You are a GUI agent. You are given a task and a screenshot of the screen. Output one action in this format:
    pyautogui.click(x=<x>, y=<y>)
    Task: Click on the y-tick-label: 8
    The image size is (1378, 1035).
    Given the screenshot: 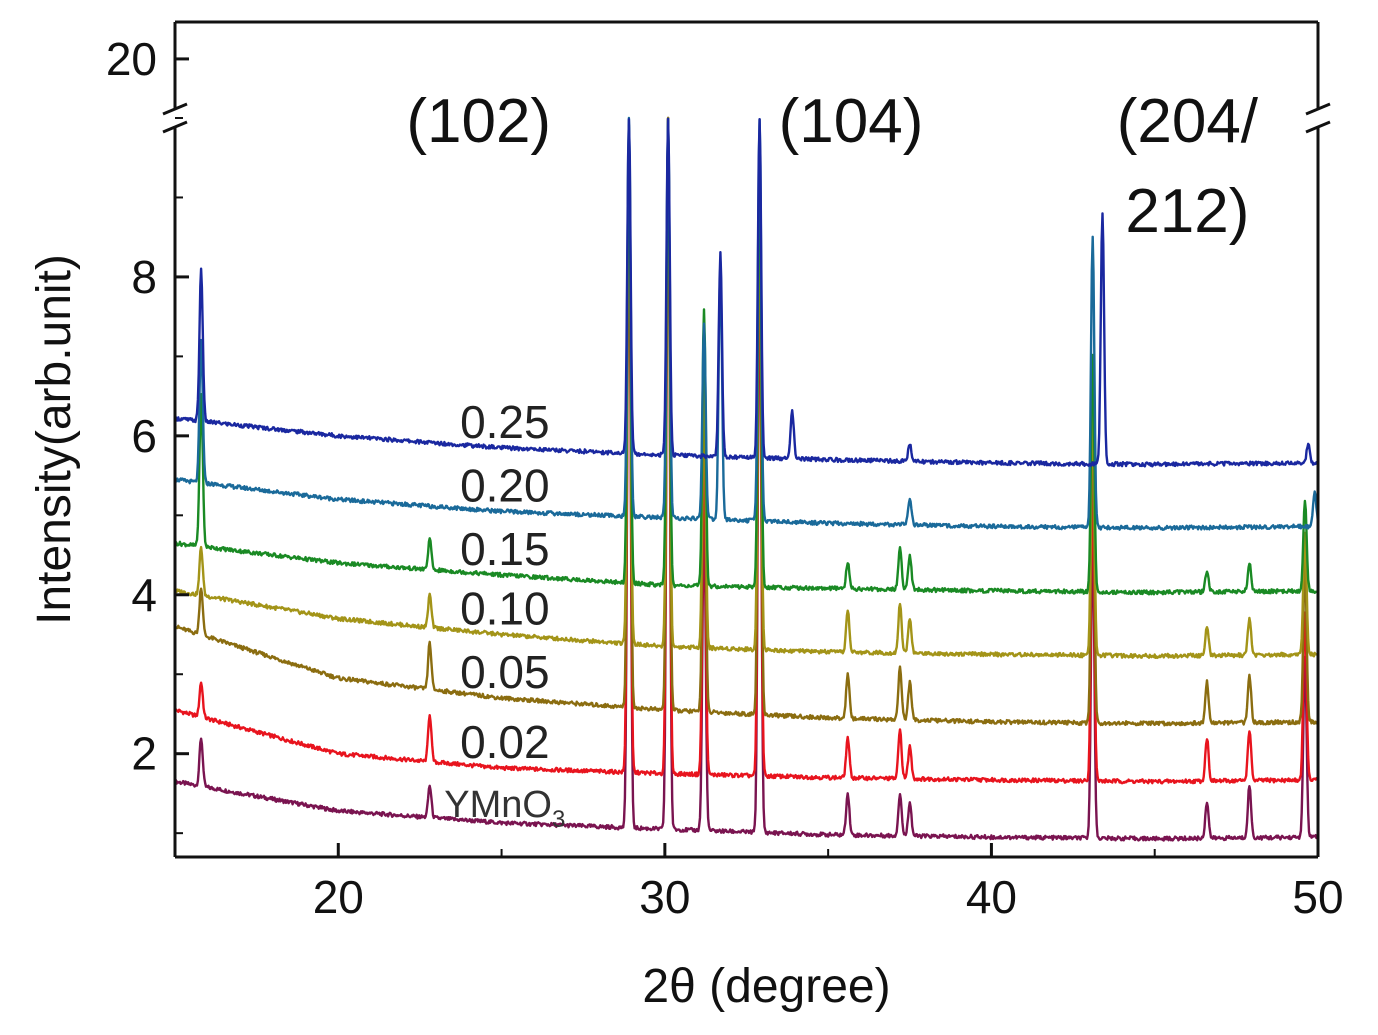 What is the action you would take?
    pyautogui.click(x=144, y=277)
    